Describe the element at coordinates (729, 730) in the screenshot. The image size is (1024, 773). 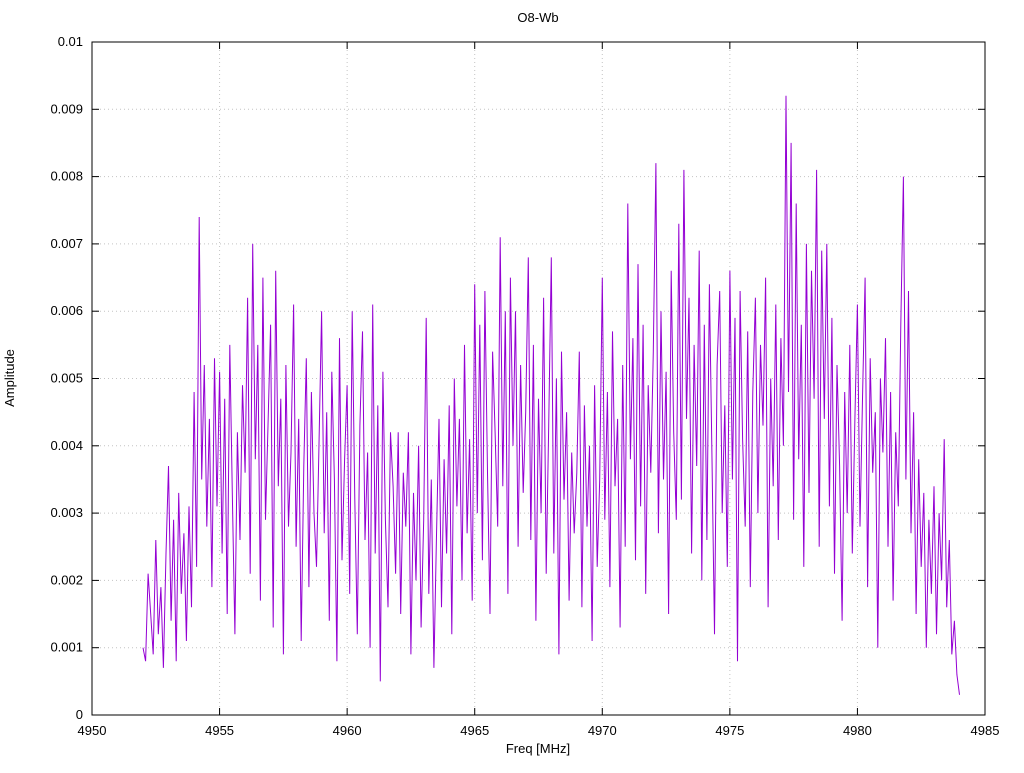
I see `x-tick-label: 4975` at that location.